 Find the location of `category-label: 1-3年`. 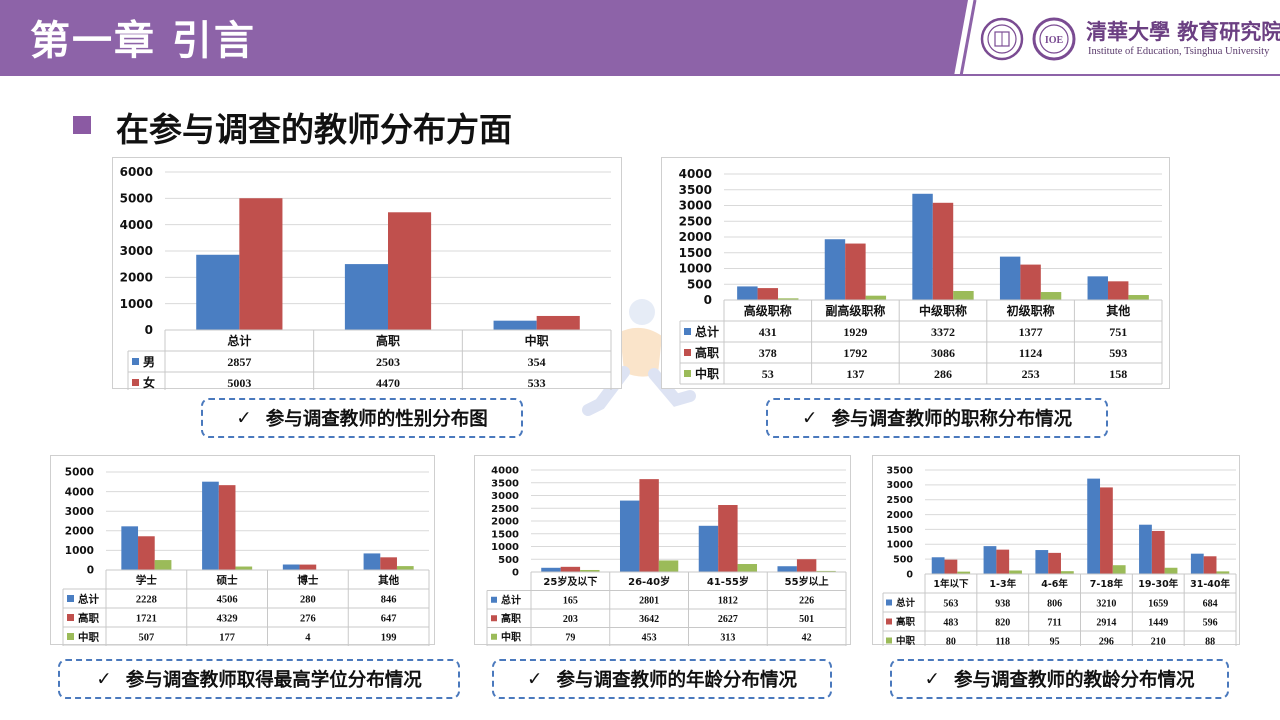

category-label: 1-3年 is located at coordinates (1002, 584).